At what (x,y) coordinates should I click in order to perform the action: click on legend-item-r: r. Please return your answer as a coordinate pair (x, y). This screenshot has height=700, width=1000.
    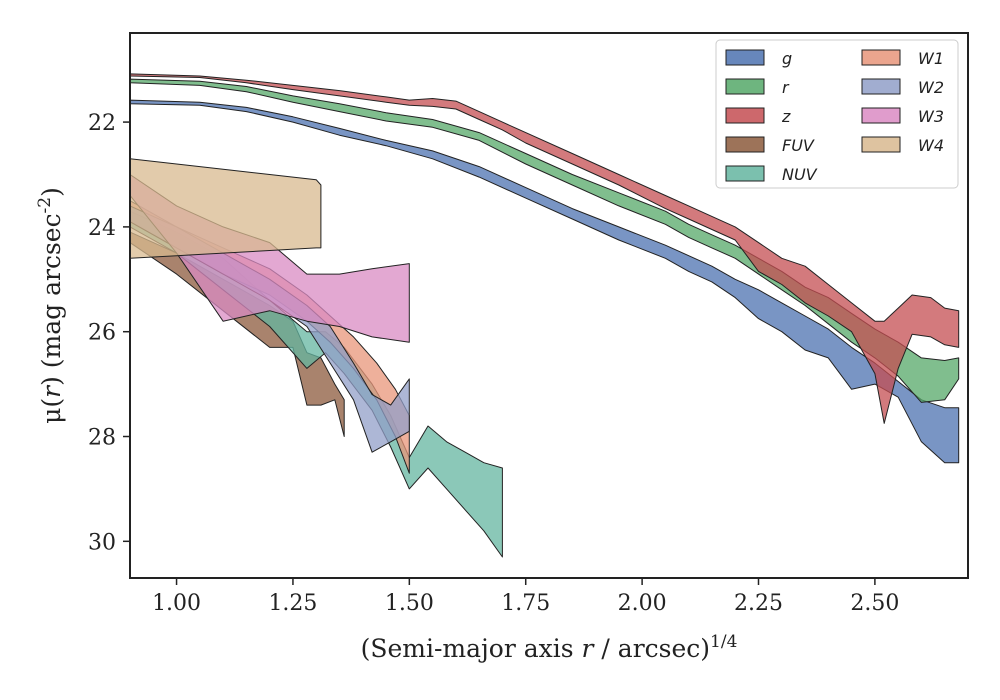
    Looking at the image, I should click on (757, 87).